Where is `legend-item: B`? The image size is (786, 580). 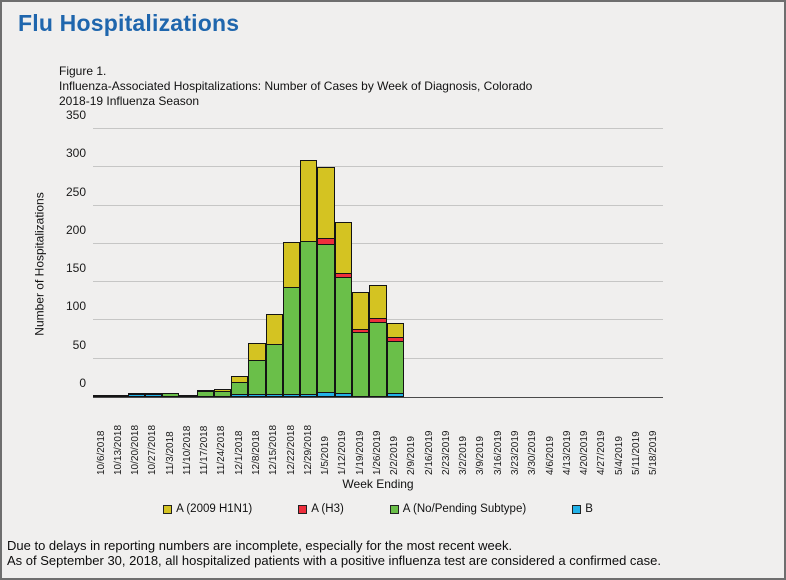
legend-item: B is located at coordinates (582, 509).